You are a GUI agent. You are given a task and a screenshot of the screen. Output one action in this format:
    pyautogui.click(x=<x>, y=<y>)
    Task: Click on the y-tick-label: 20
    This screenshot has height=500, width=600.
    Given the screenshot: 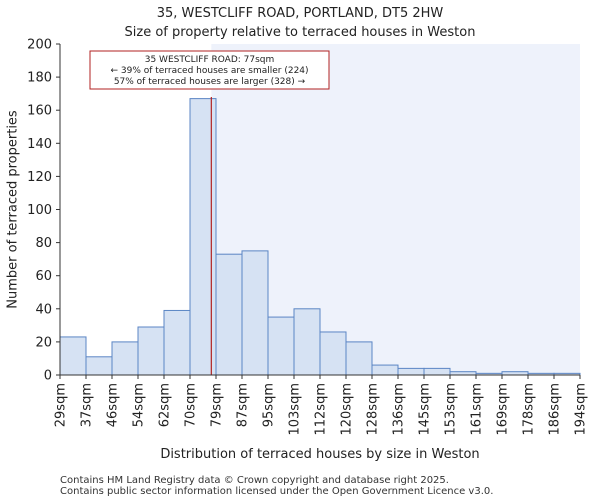 What is the action you would take?
    pyautogui.click(x=43, y=342)
    